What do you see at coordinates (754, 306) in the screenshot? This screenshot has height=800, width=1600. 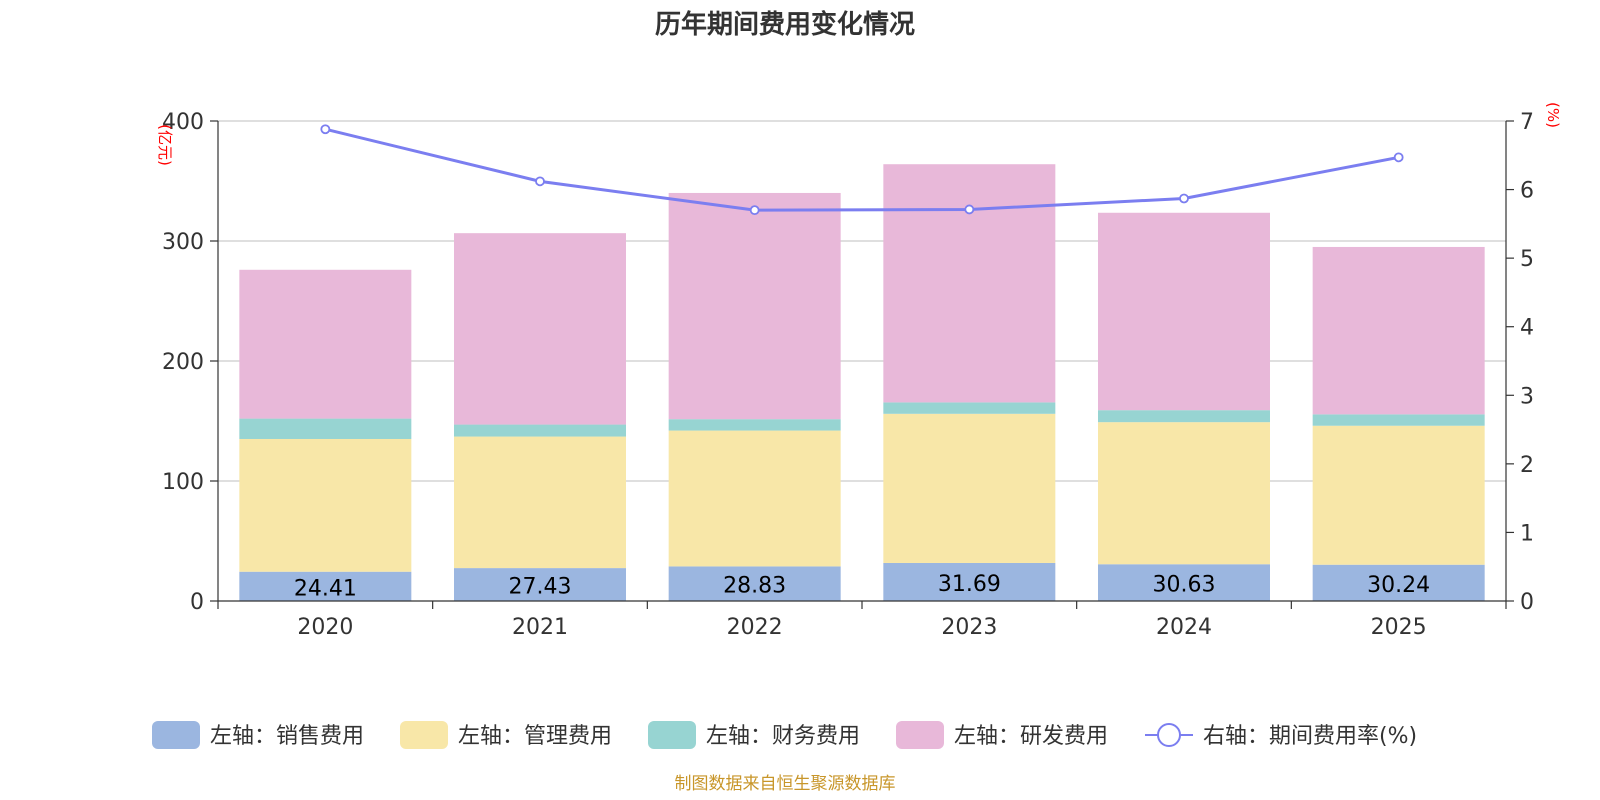 I see `bar-4-2022` at bounding box center [754, 306].